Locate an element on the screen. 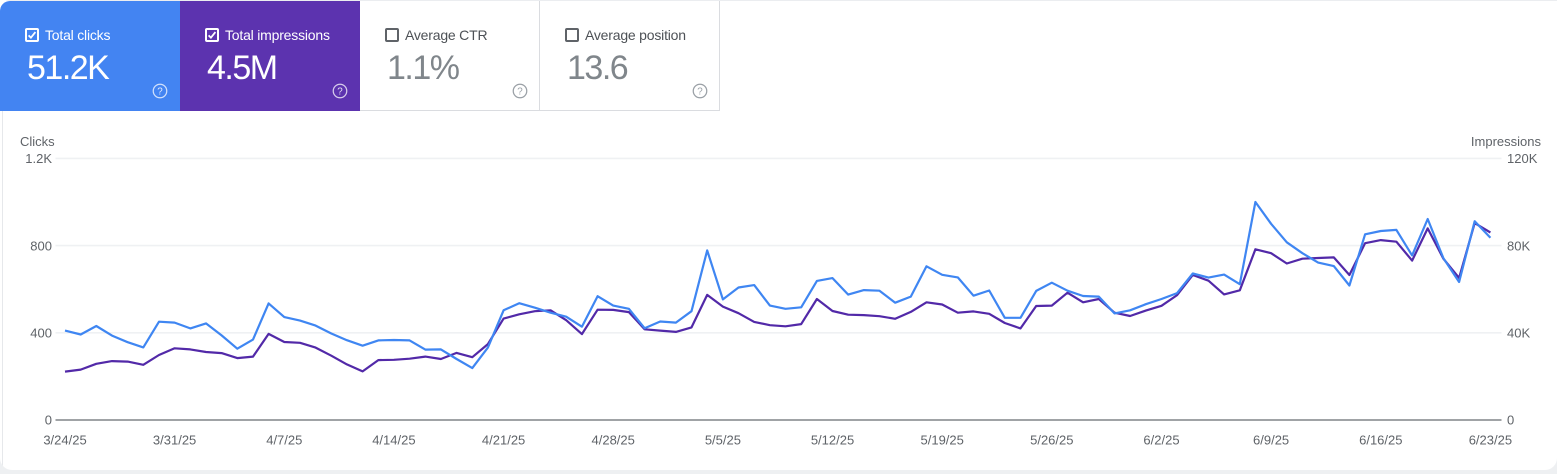 This screenshot has height=474, width=1557. svg-text: 40K is located at coordinates (1518, 333).